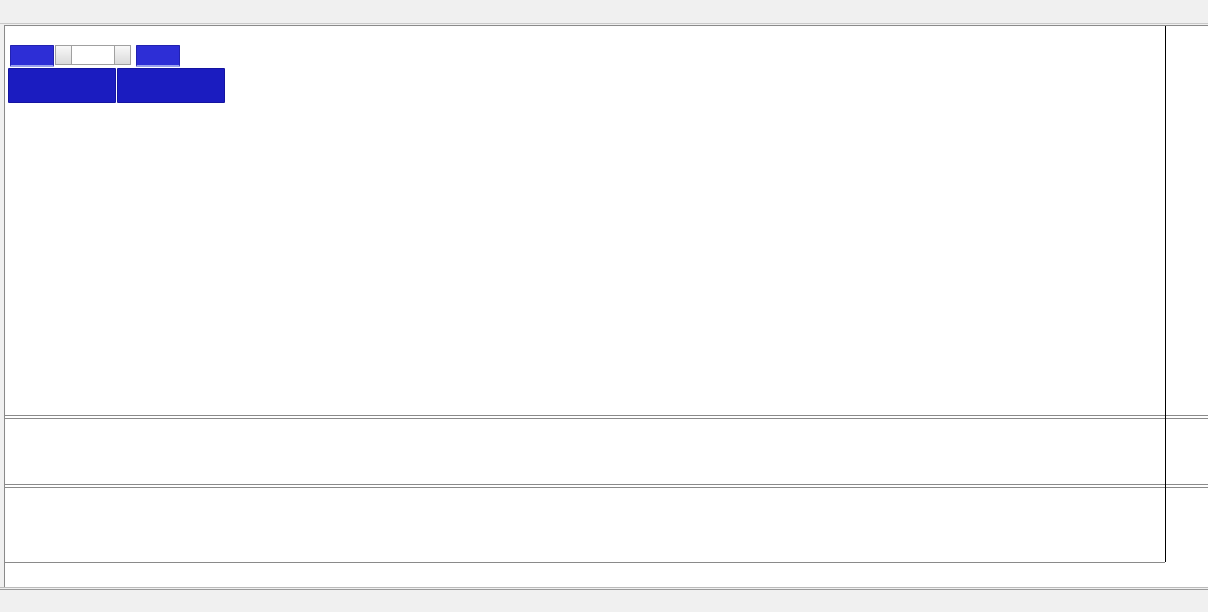  I want to click on date-axis, so click(585, 575).